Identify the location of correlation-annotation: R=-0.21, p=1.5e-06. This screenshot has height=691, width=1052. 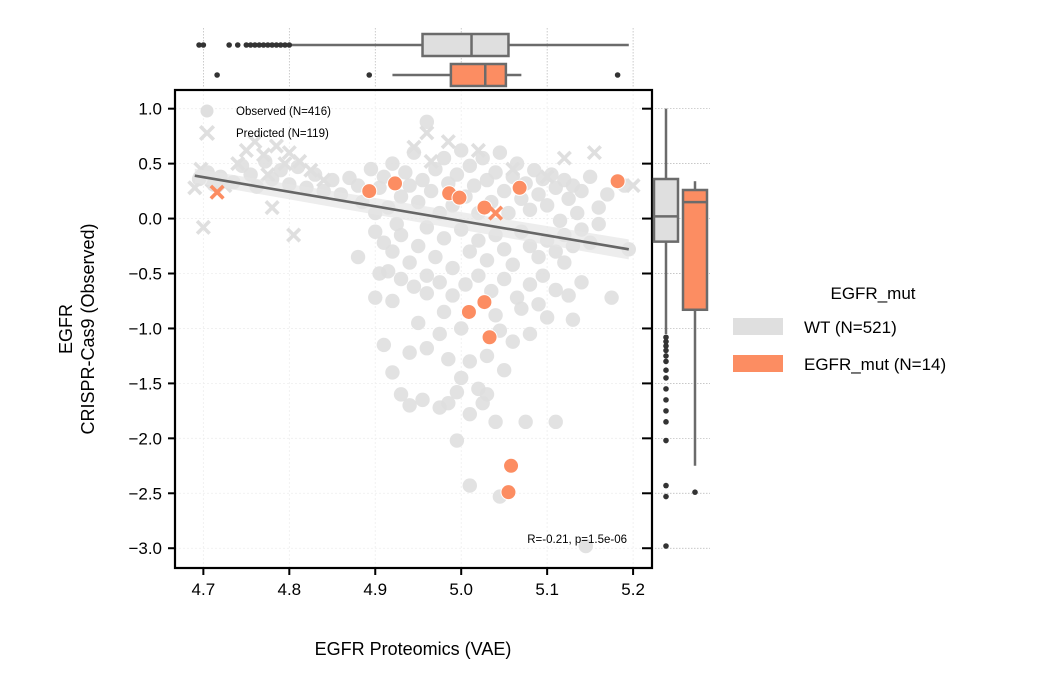
(577, 540).